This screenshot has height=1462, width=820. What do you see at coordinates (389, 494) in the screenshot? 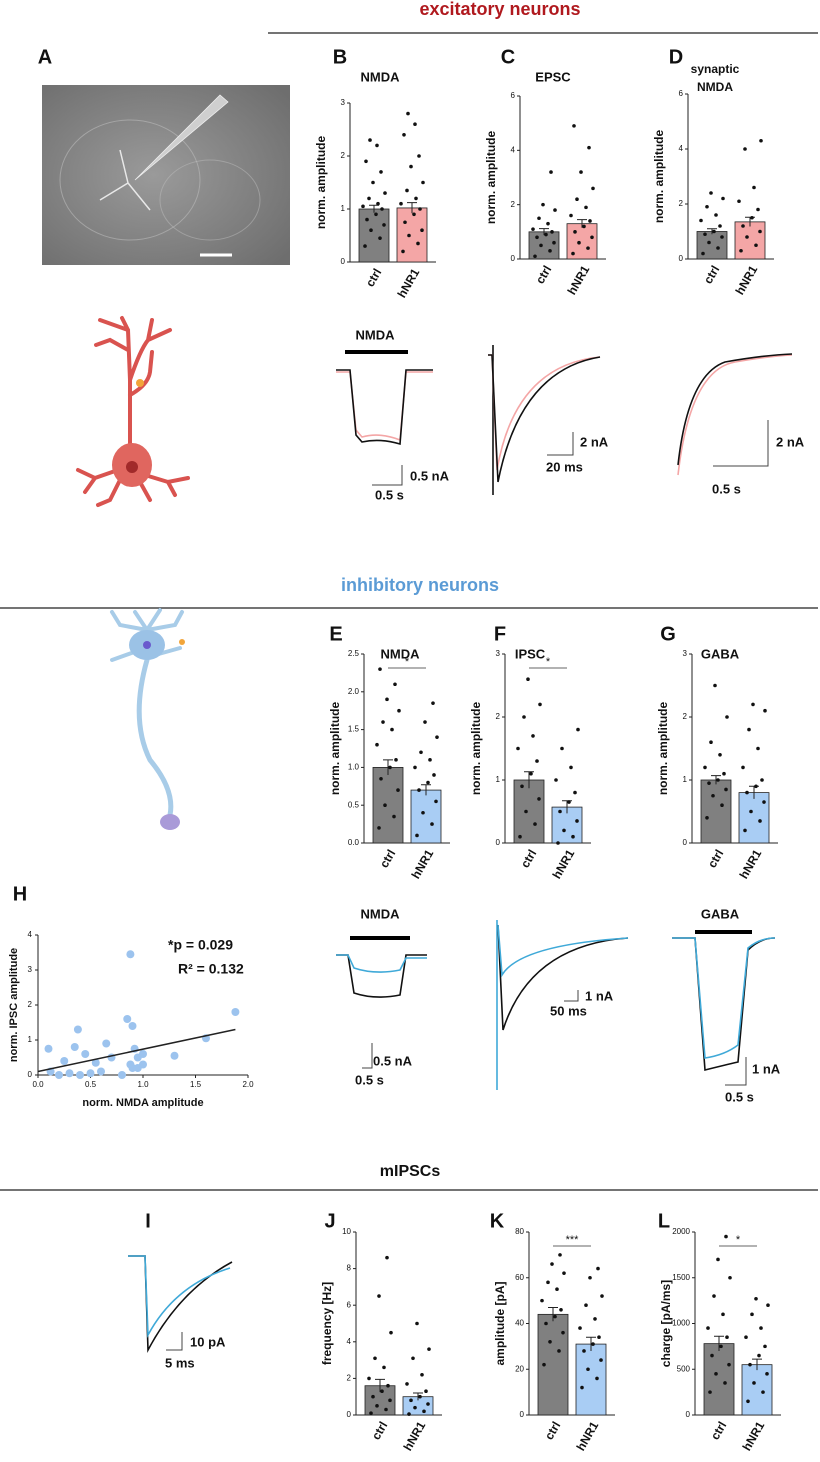
I see `scale-label-x: 0.5 s` at bounding box center [389, 494].